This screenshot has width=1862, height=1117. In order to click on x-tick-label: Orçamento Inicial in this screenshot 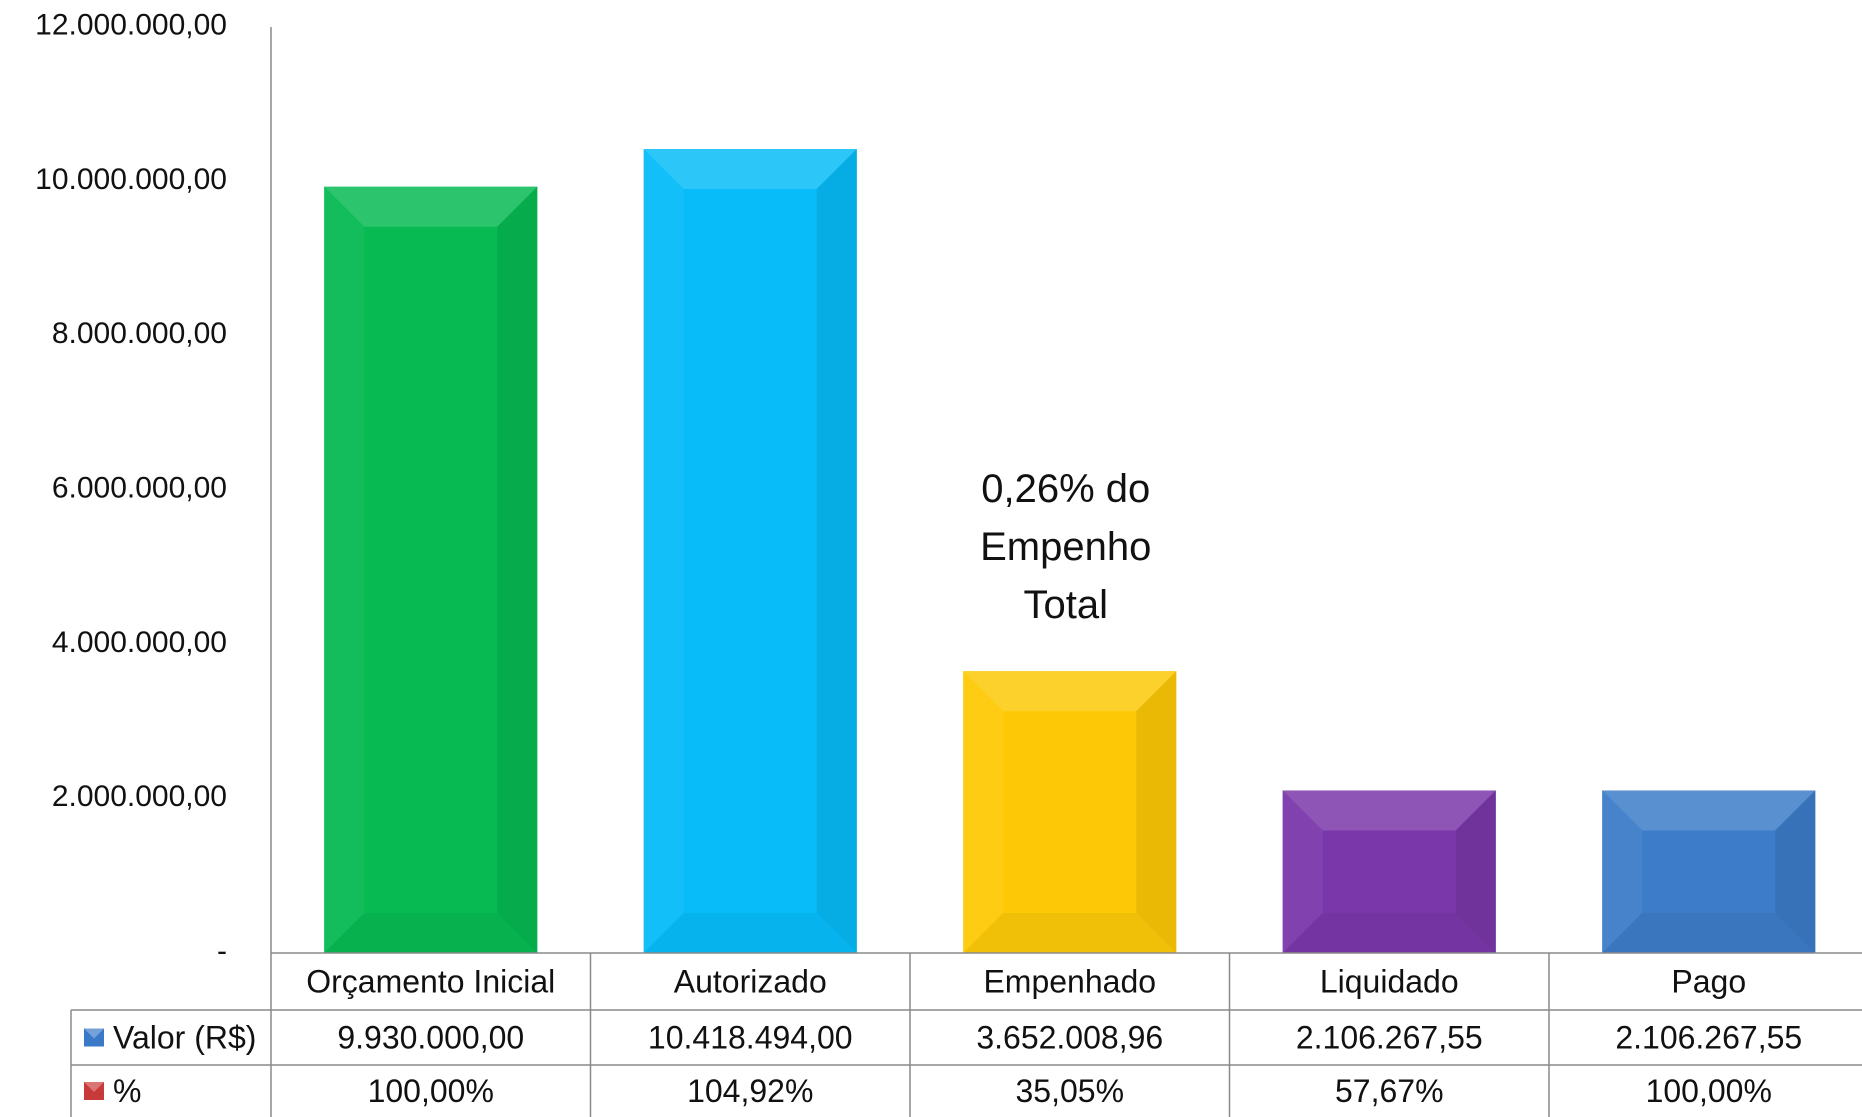, I will do `click(430, 982)`.